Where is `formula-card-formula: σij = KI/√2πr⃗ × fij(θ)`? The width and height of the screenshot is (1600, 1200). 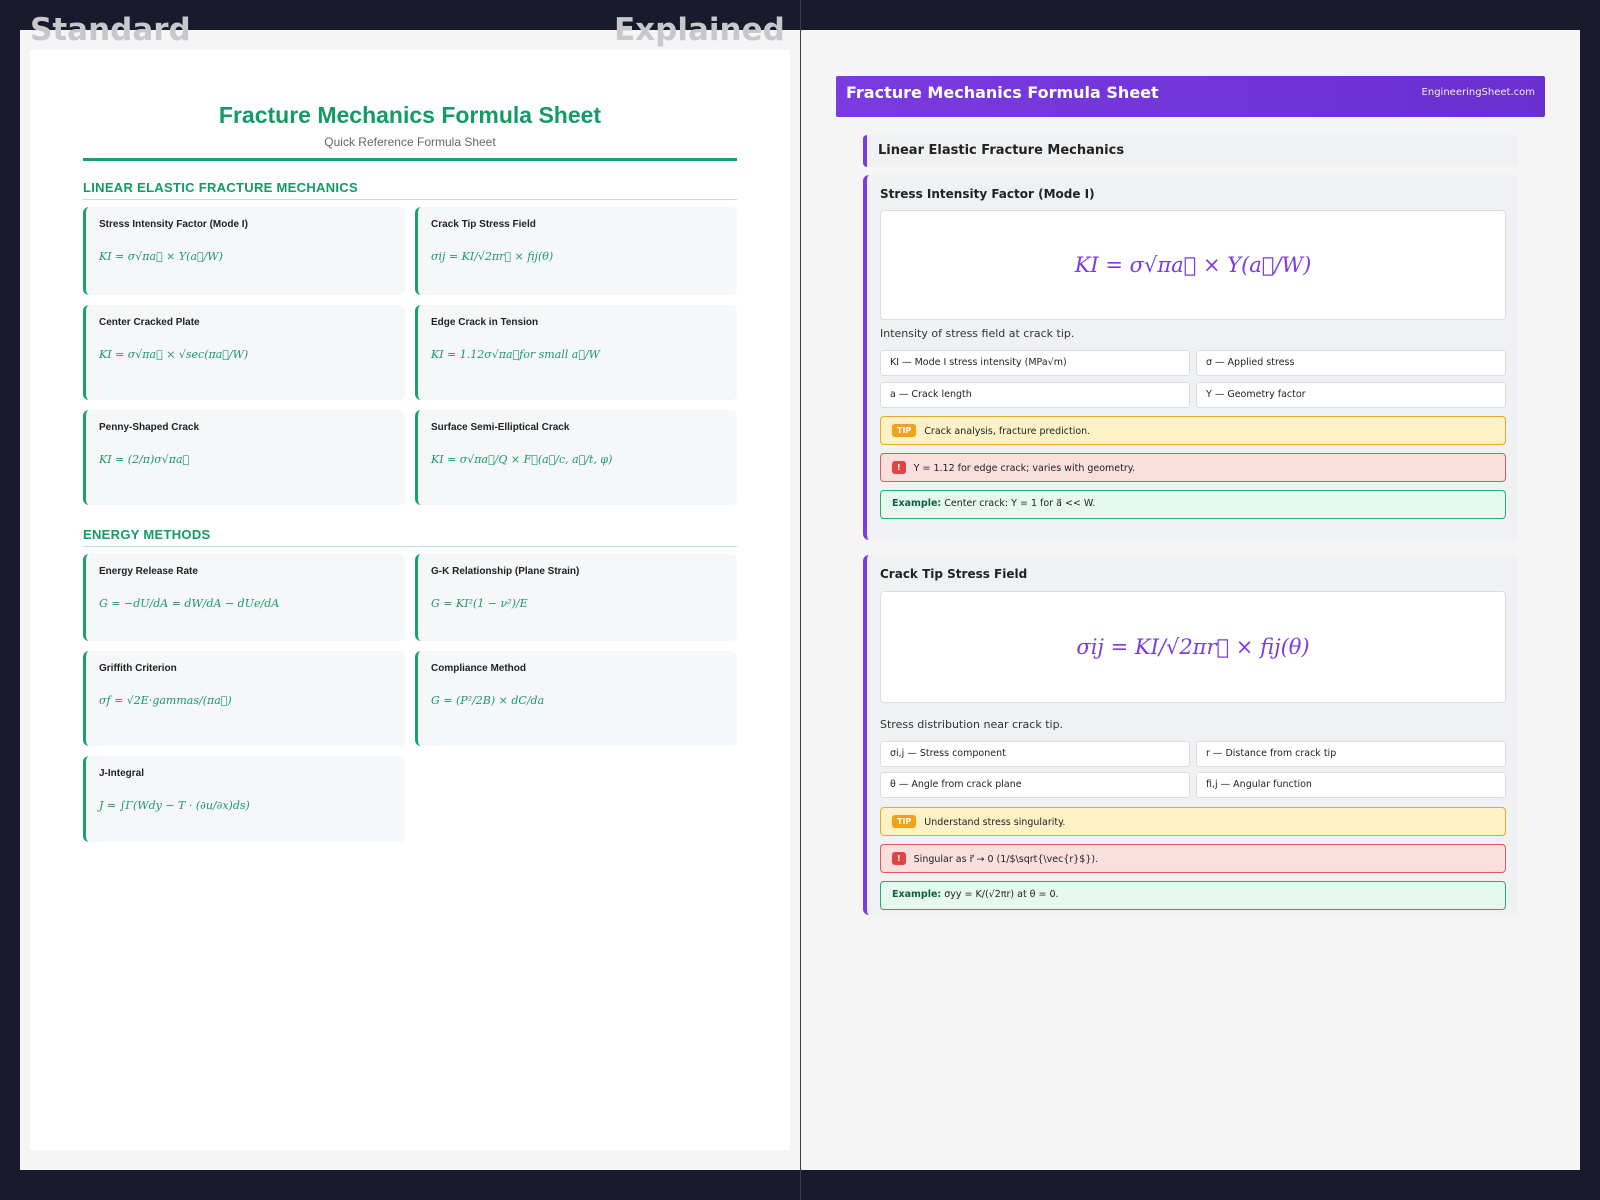 formula-card-formula: σij = KI/√2πr⃗ × fij(θ) is located at coordinates (492, 256).